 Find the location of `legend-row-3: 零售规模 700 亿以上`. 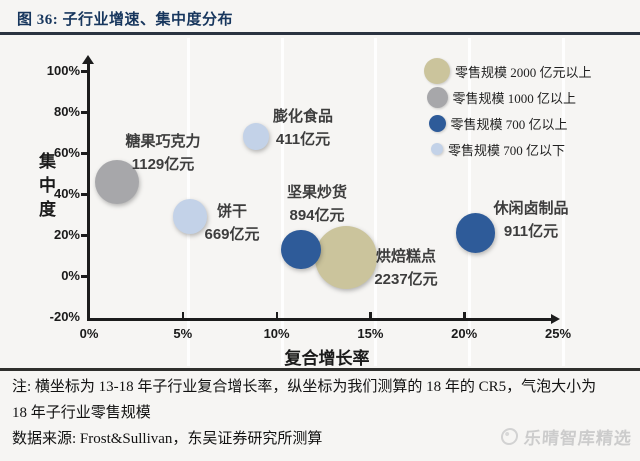

legend-row-3: 零售规模 700 亿以上 is located at coordinates (508, 123).